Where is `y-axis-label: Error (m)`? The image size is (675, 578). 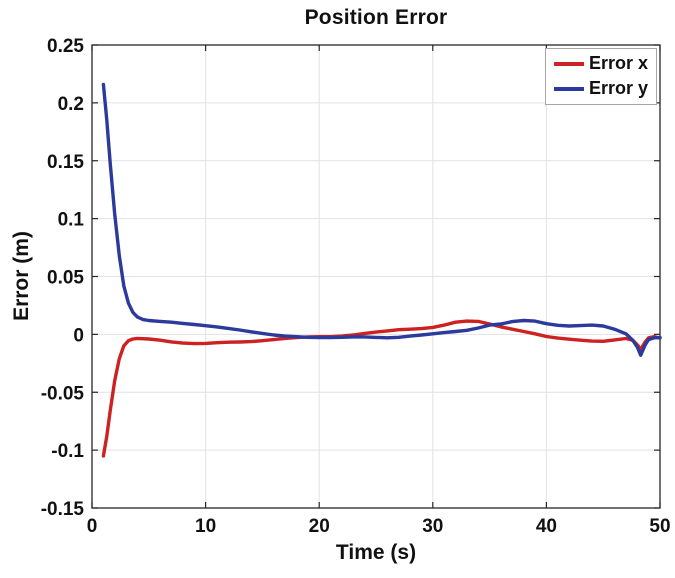
y-axis-label: Error (m) is located at coordinates (21, 276).